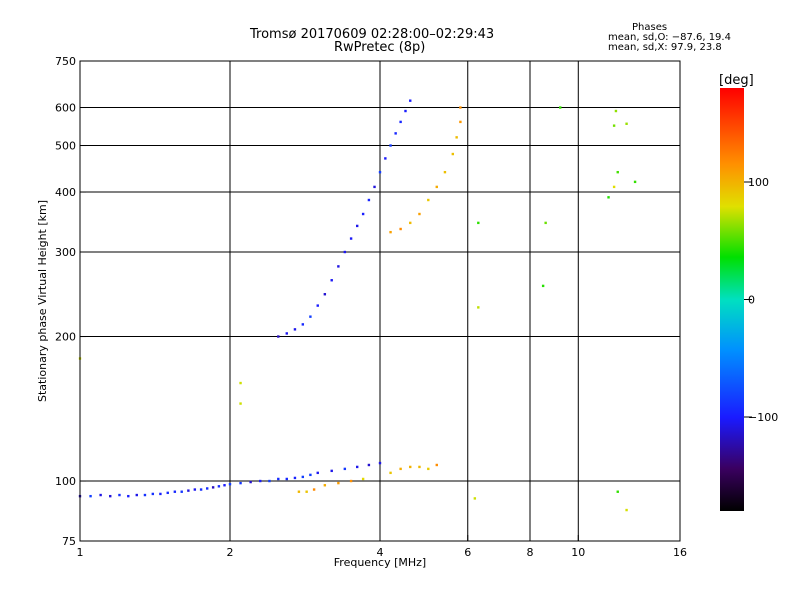  I want to click on x-tick-label: 1, so click(80, 552).